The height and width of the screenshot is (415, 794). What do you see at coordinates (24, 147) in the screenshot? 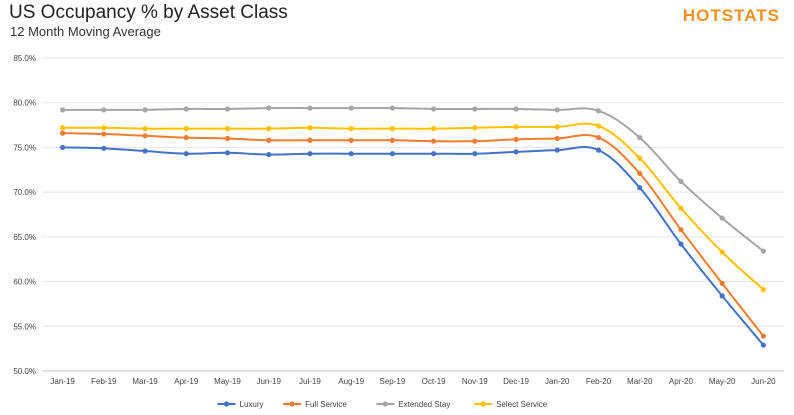
I see `y-tick-label: 75.0%` at bounding box center [24, 147].